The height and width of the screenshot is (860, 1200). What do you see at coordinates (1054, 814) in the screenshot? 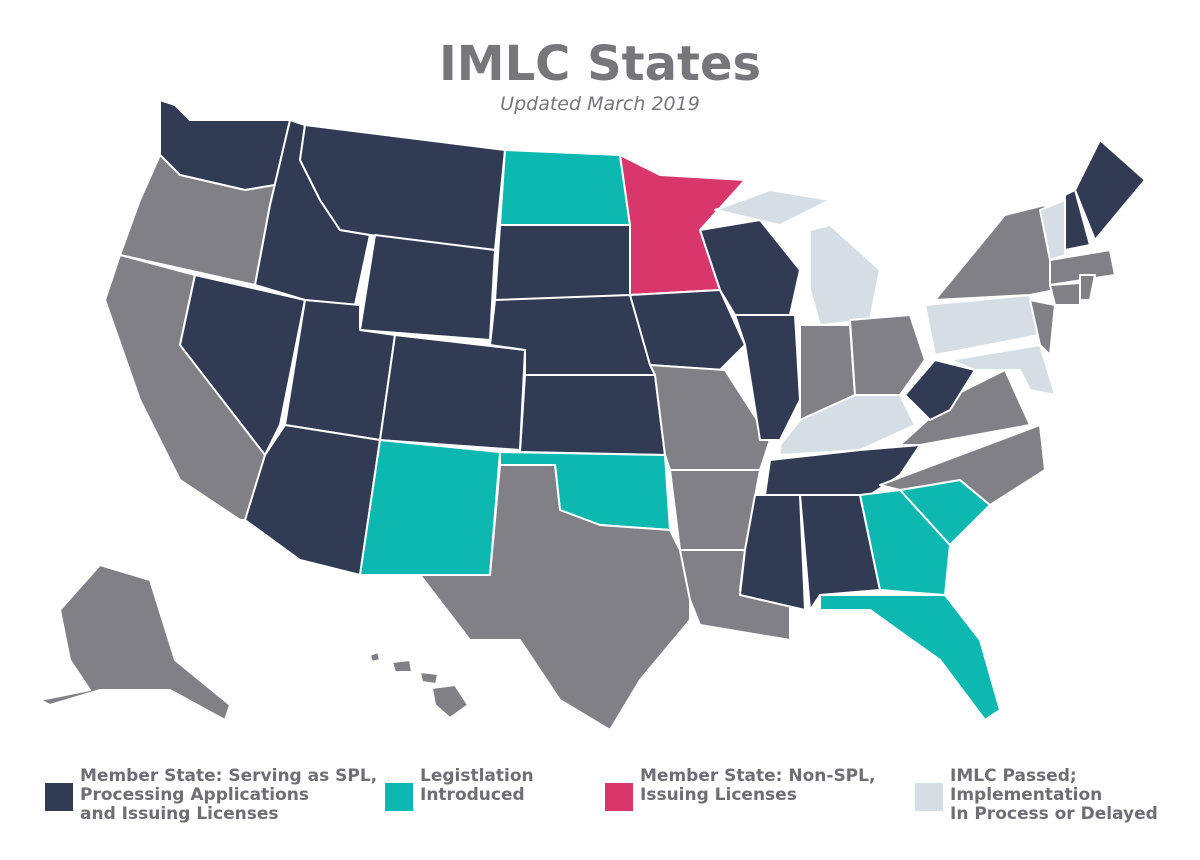
I see `legend-line: In Process or Delayed` at bounding box center [1054, 814].